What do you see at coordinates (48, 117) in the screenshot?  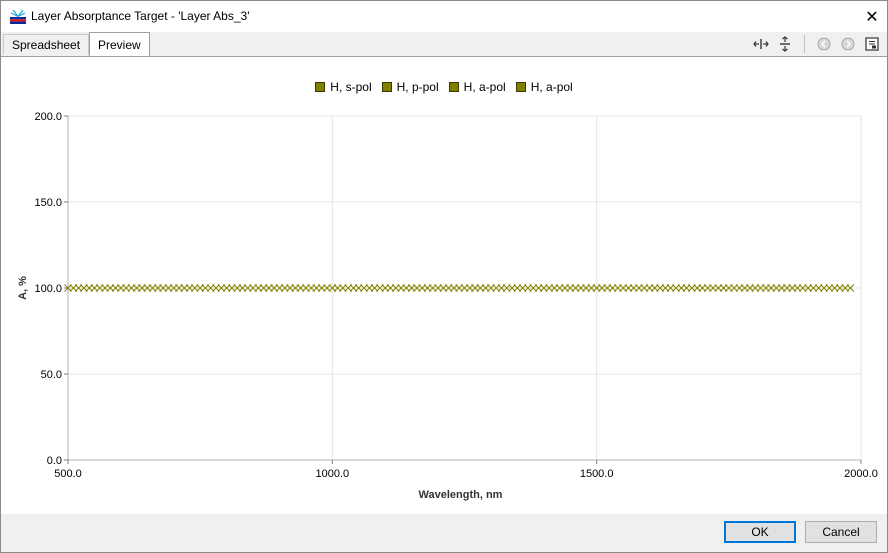 I see `y-tick-label: 200.0` at bounding box center [48, 117].